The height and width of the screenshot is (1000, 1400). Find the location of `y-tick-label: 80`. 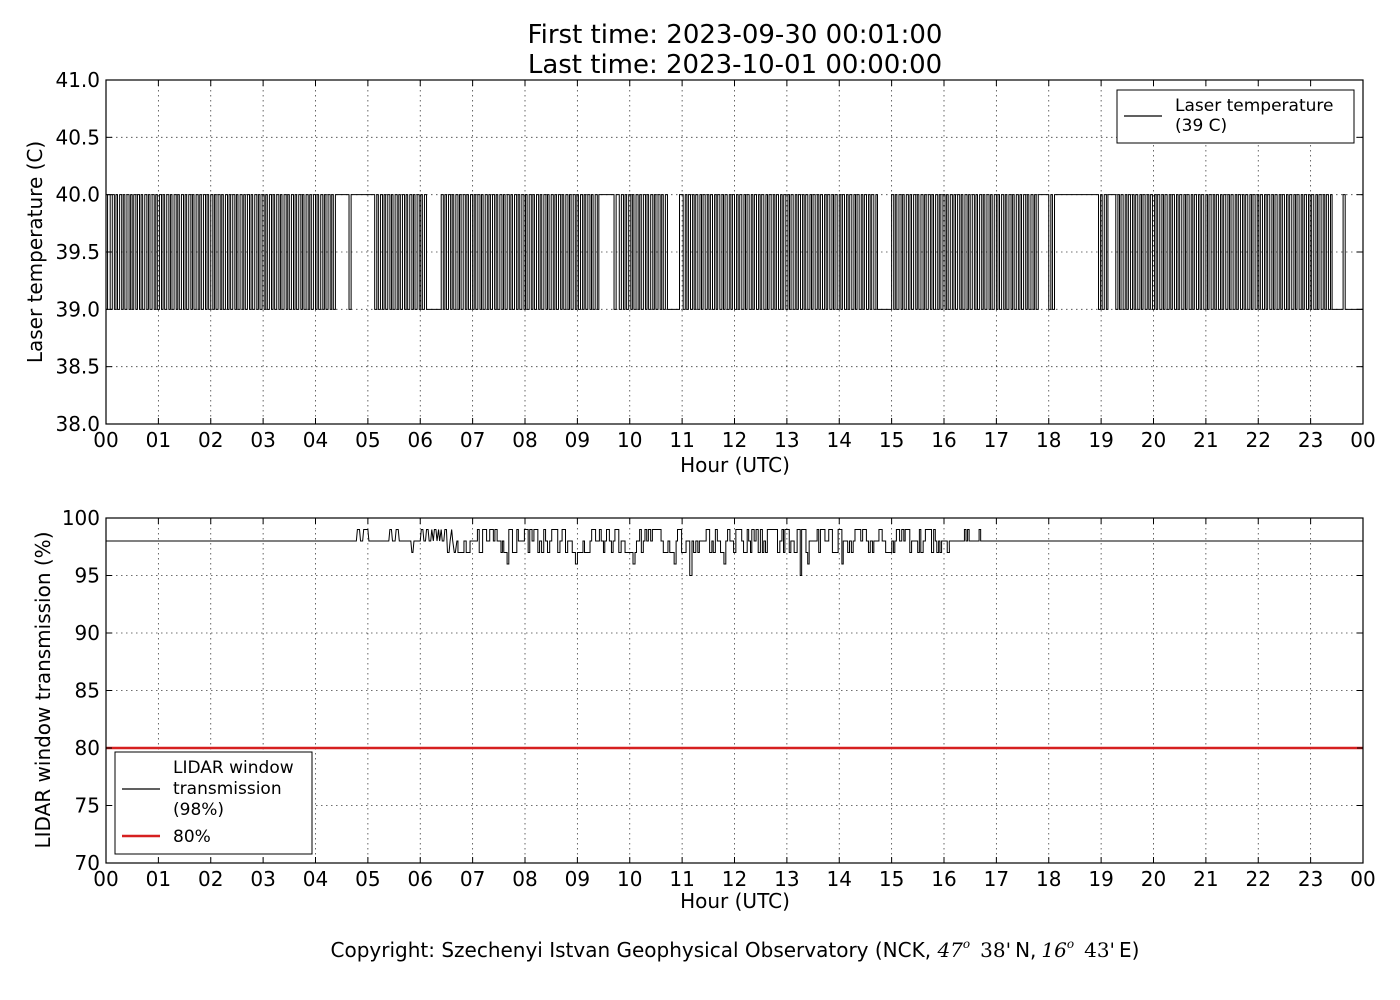

y-tick-label: 80 is located at coordinates (87, 748).